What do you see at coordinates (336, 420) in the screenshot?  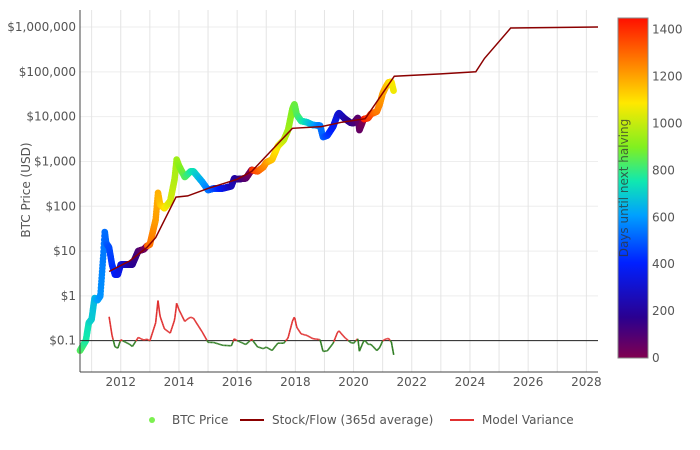 I see `legend-item-stock-flow: Stock/Flow (365d average)` at bounding box center [336, 420].